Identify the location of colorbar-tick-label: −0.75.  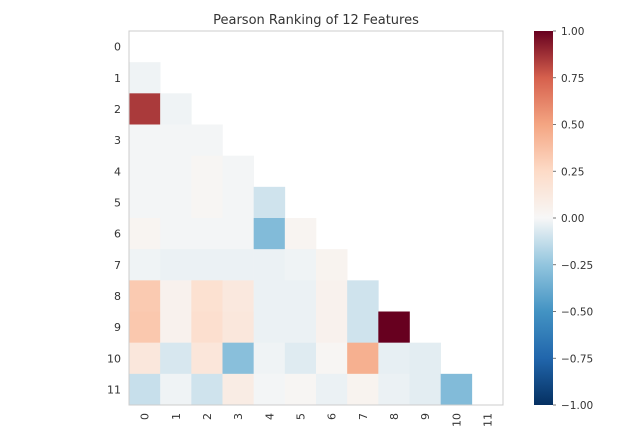
(577, 359).